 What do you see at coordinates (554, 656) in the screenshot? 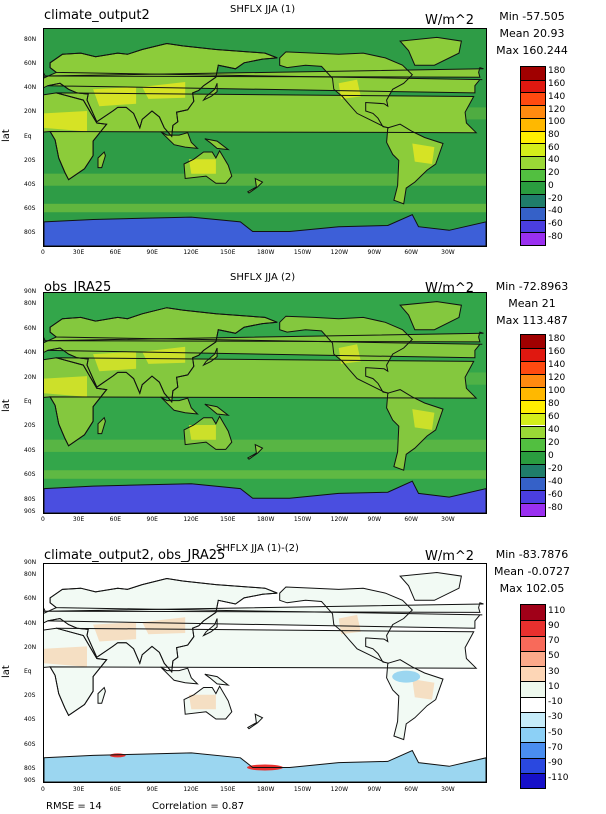
I see `colorbar-label: 50` at bounding box center [554, 656].